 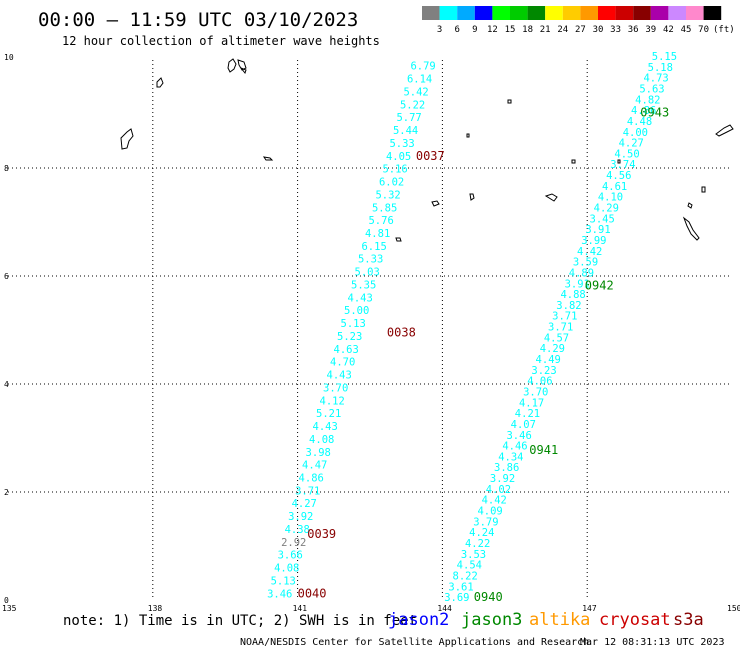 What do you see at coordinates (439, 30) in the screenshot?
I see `colorbar-tick-label: 3` at bounding box center [439, 30].